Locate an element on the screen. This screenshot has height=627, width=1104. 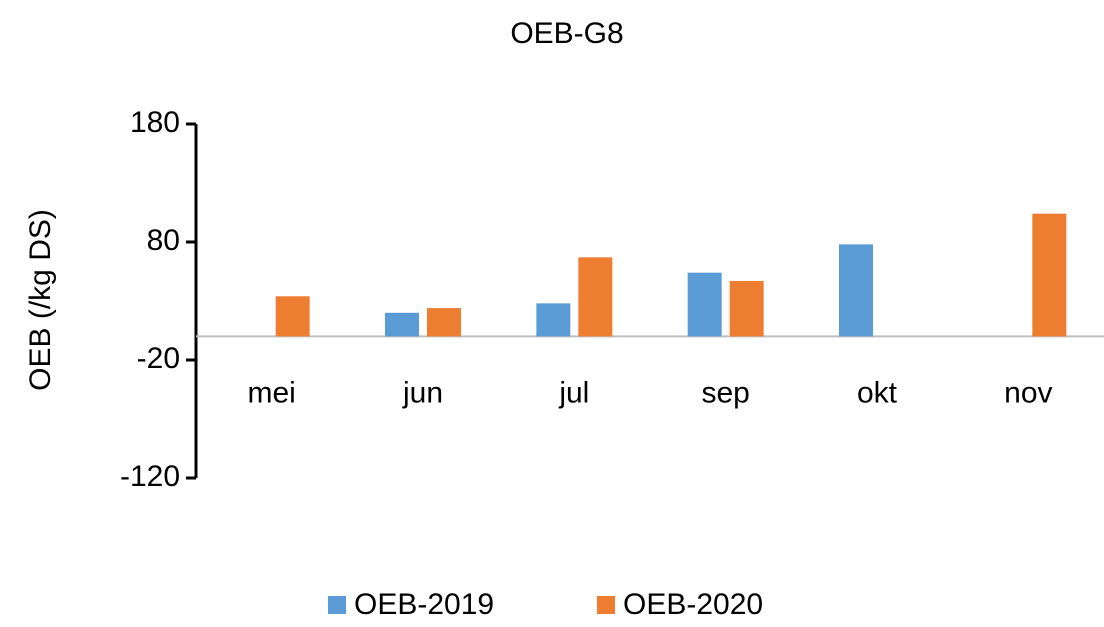
y-tick-label: -20 is located at coordinates (158, 358).